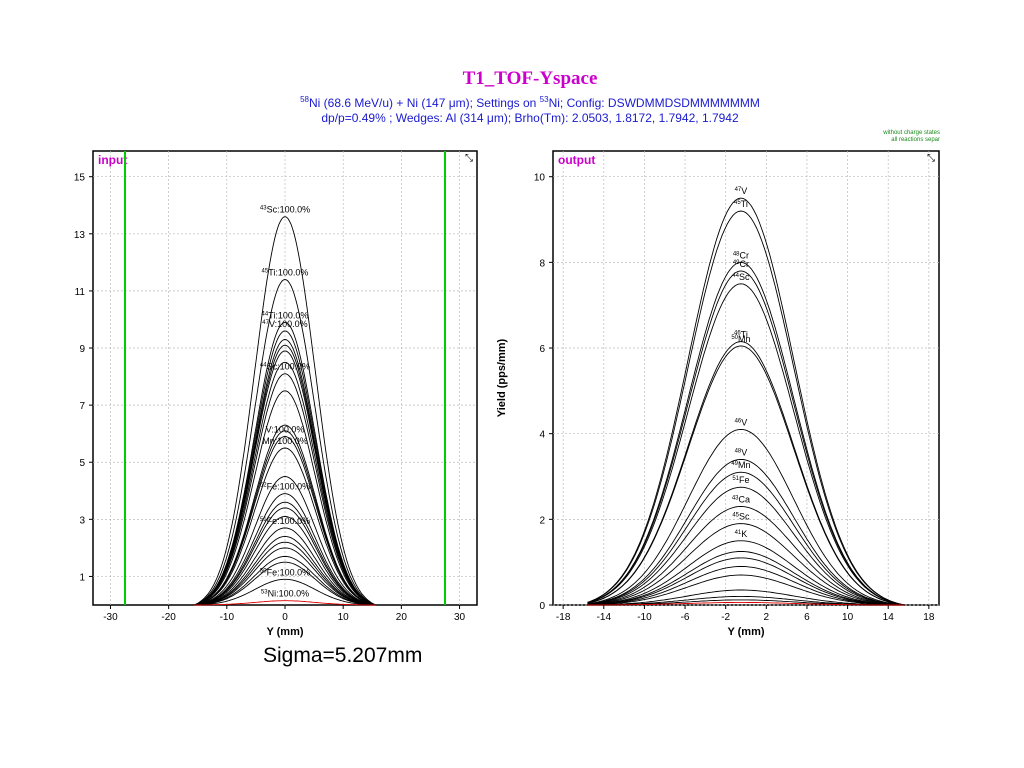 This screenshot has width=1024, height=768. I want to click on output-xtick-label: -2, so click(725, 617).